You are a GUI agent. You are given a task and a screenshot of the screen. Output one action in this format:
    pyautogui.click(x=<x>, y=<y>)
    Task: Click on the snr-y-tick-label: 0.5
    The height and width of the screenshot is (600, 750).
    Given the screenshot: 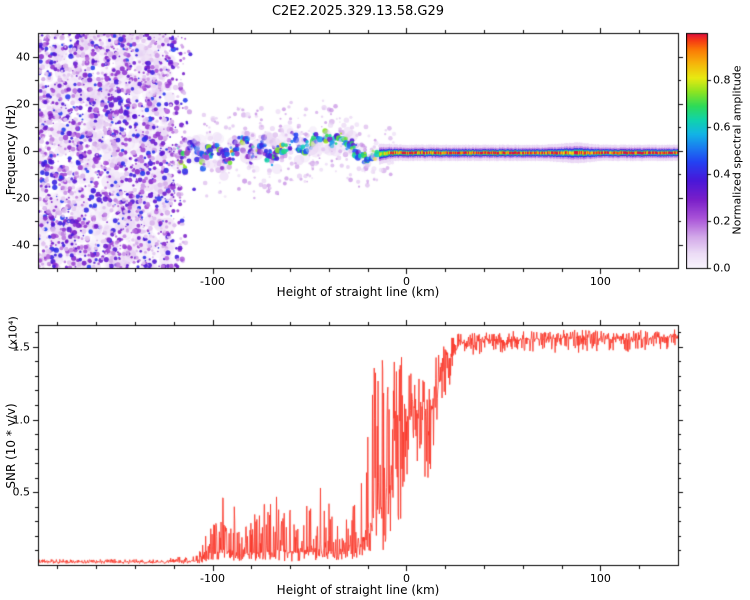 What is the action you would take?
    pyautogui.click(x=21, y=492)
    